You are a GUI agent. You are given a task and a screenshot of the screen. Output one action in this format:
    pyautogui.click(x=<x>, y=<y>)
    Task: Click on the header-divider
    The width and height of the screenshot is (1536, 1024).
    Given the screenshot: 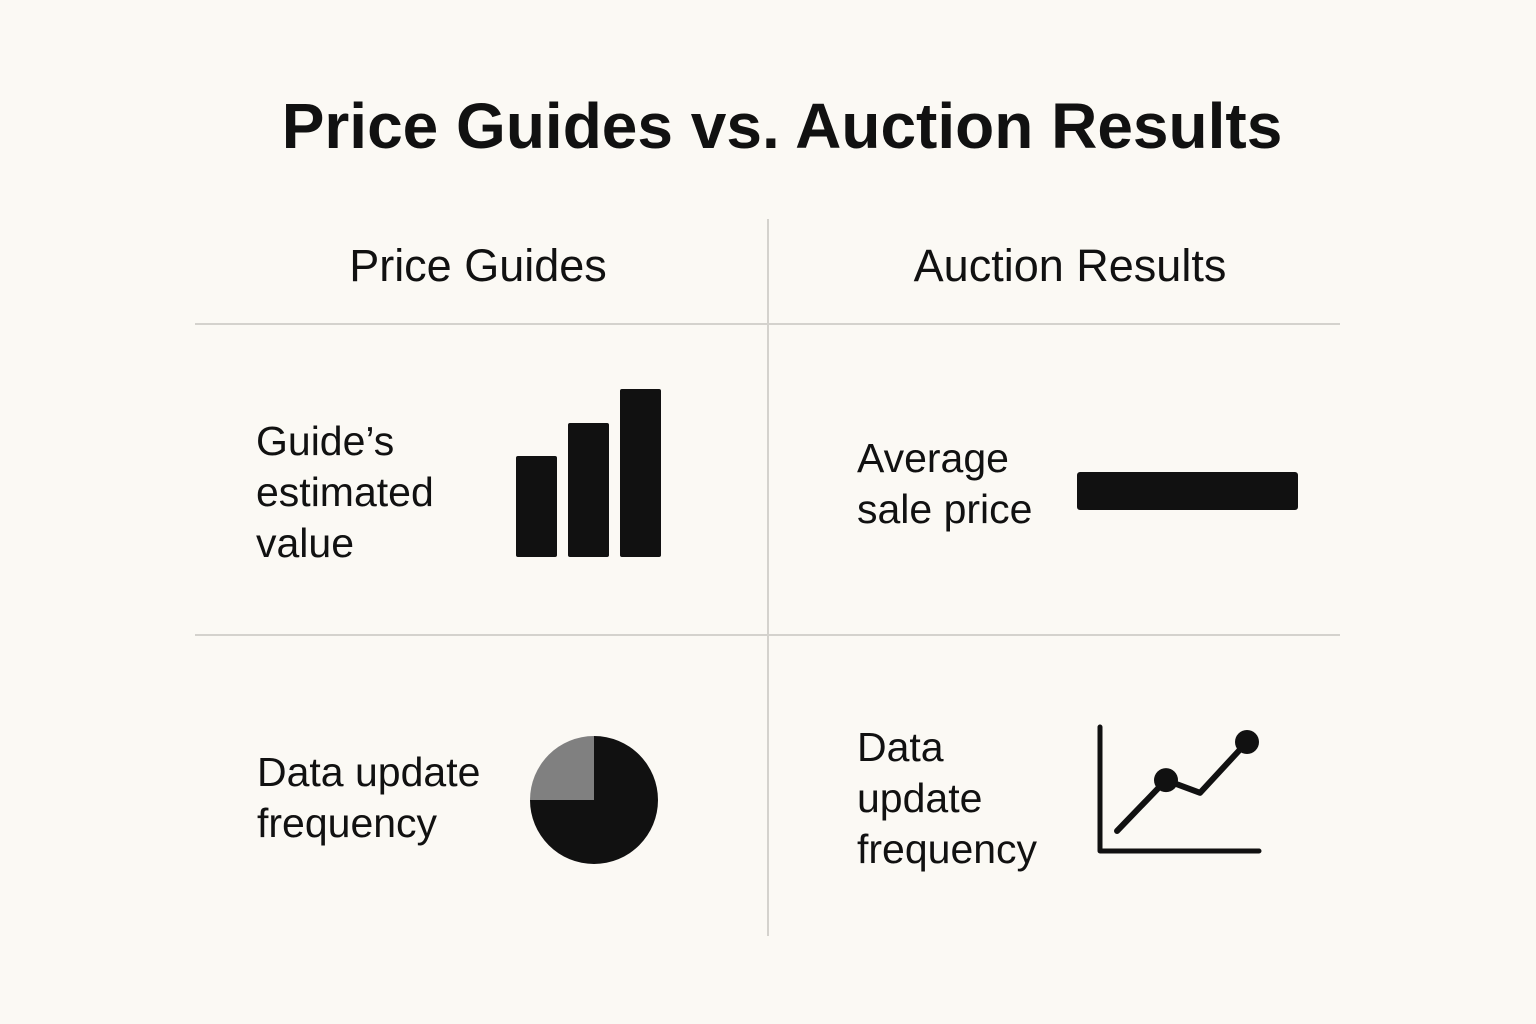 What is the action you would take?
    pyautogui.click(x=767, y=324)
    